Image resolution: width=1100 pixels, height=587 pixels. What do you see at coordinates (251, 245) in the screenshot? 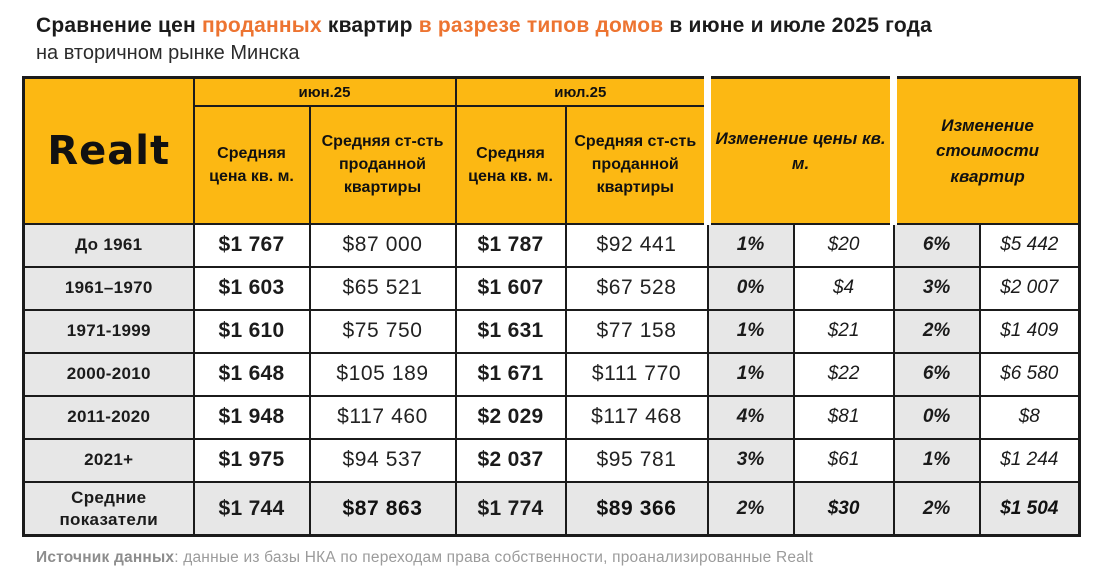
I see `value-cell: $1 767` at bounding box center [251, 245].